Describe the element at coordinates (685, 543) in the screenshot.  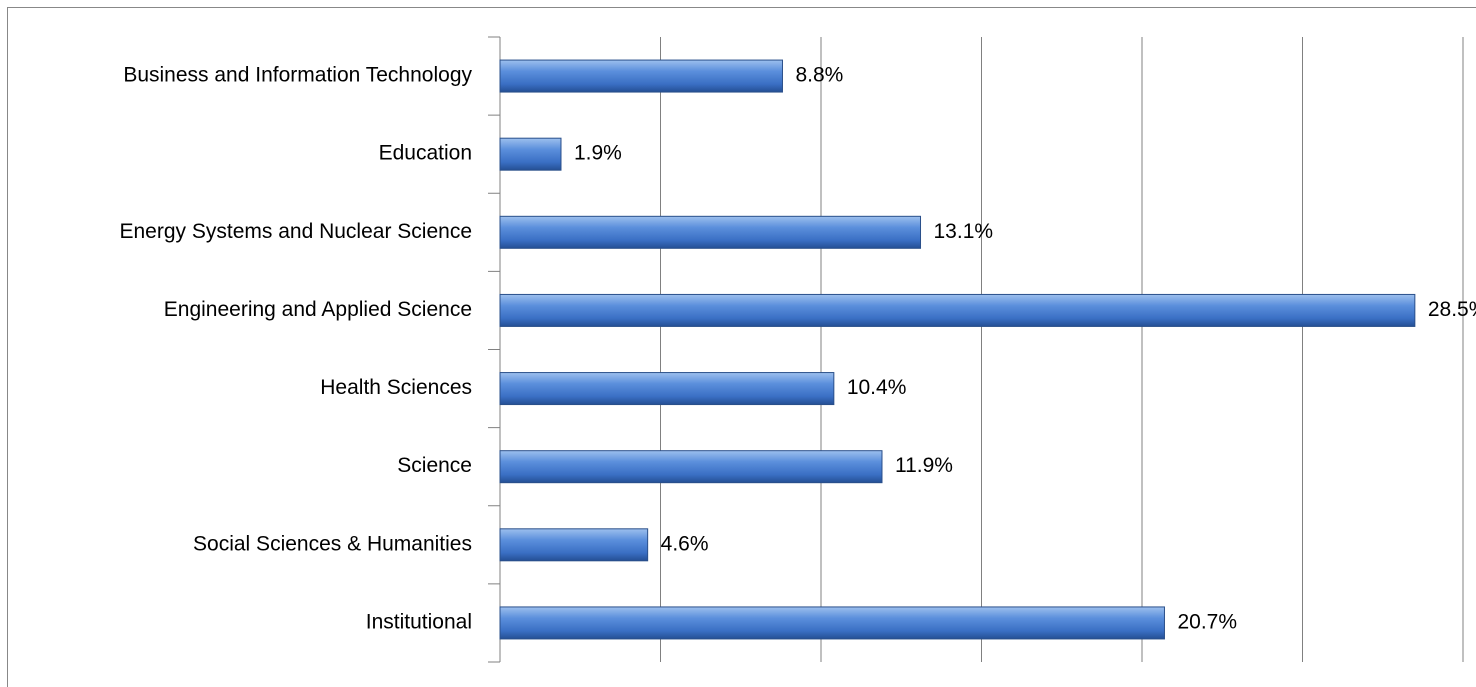
I see `value-label: 4.6%` at that location.